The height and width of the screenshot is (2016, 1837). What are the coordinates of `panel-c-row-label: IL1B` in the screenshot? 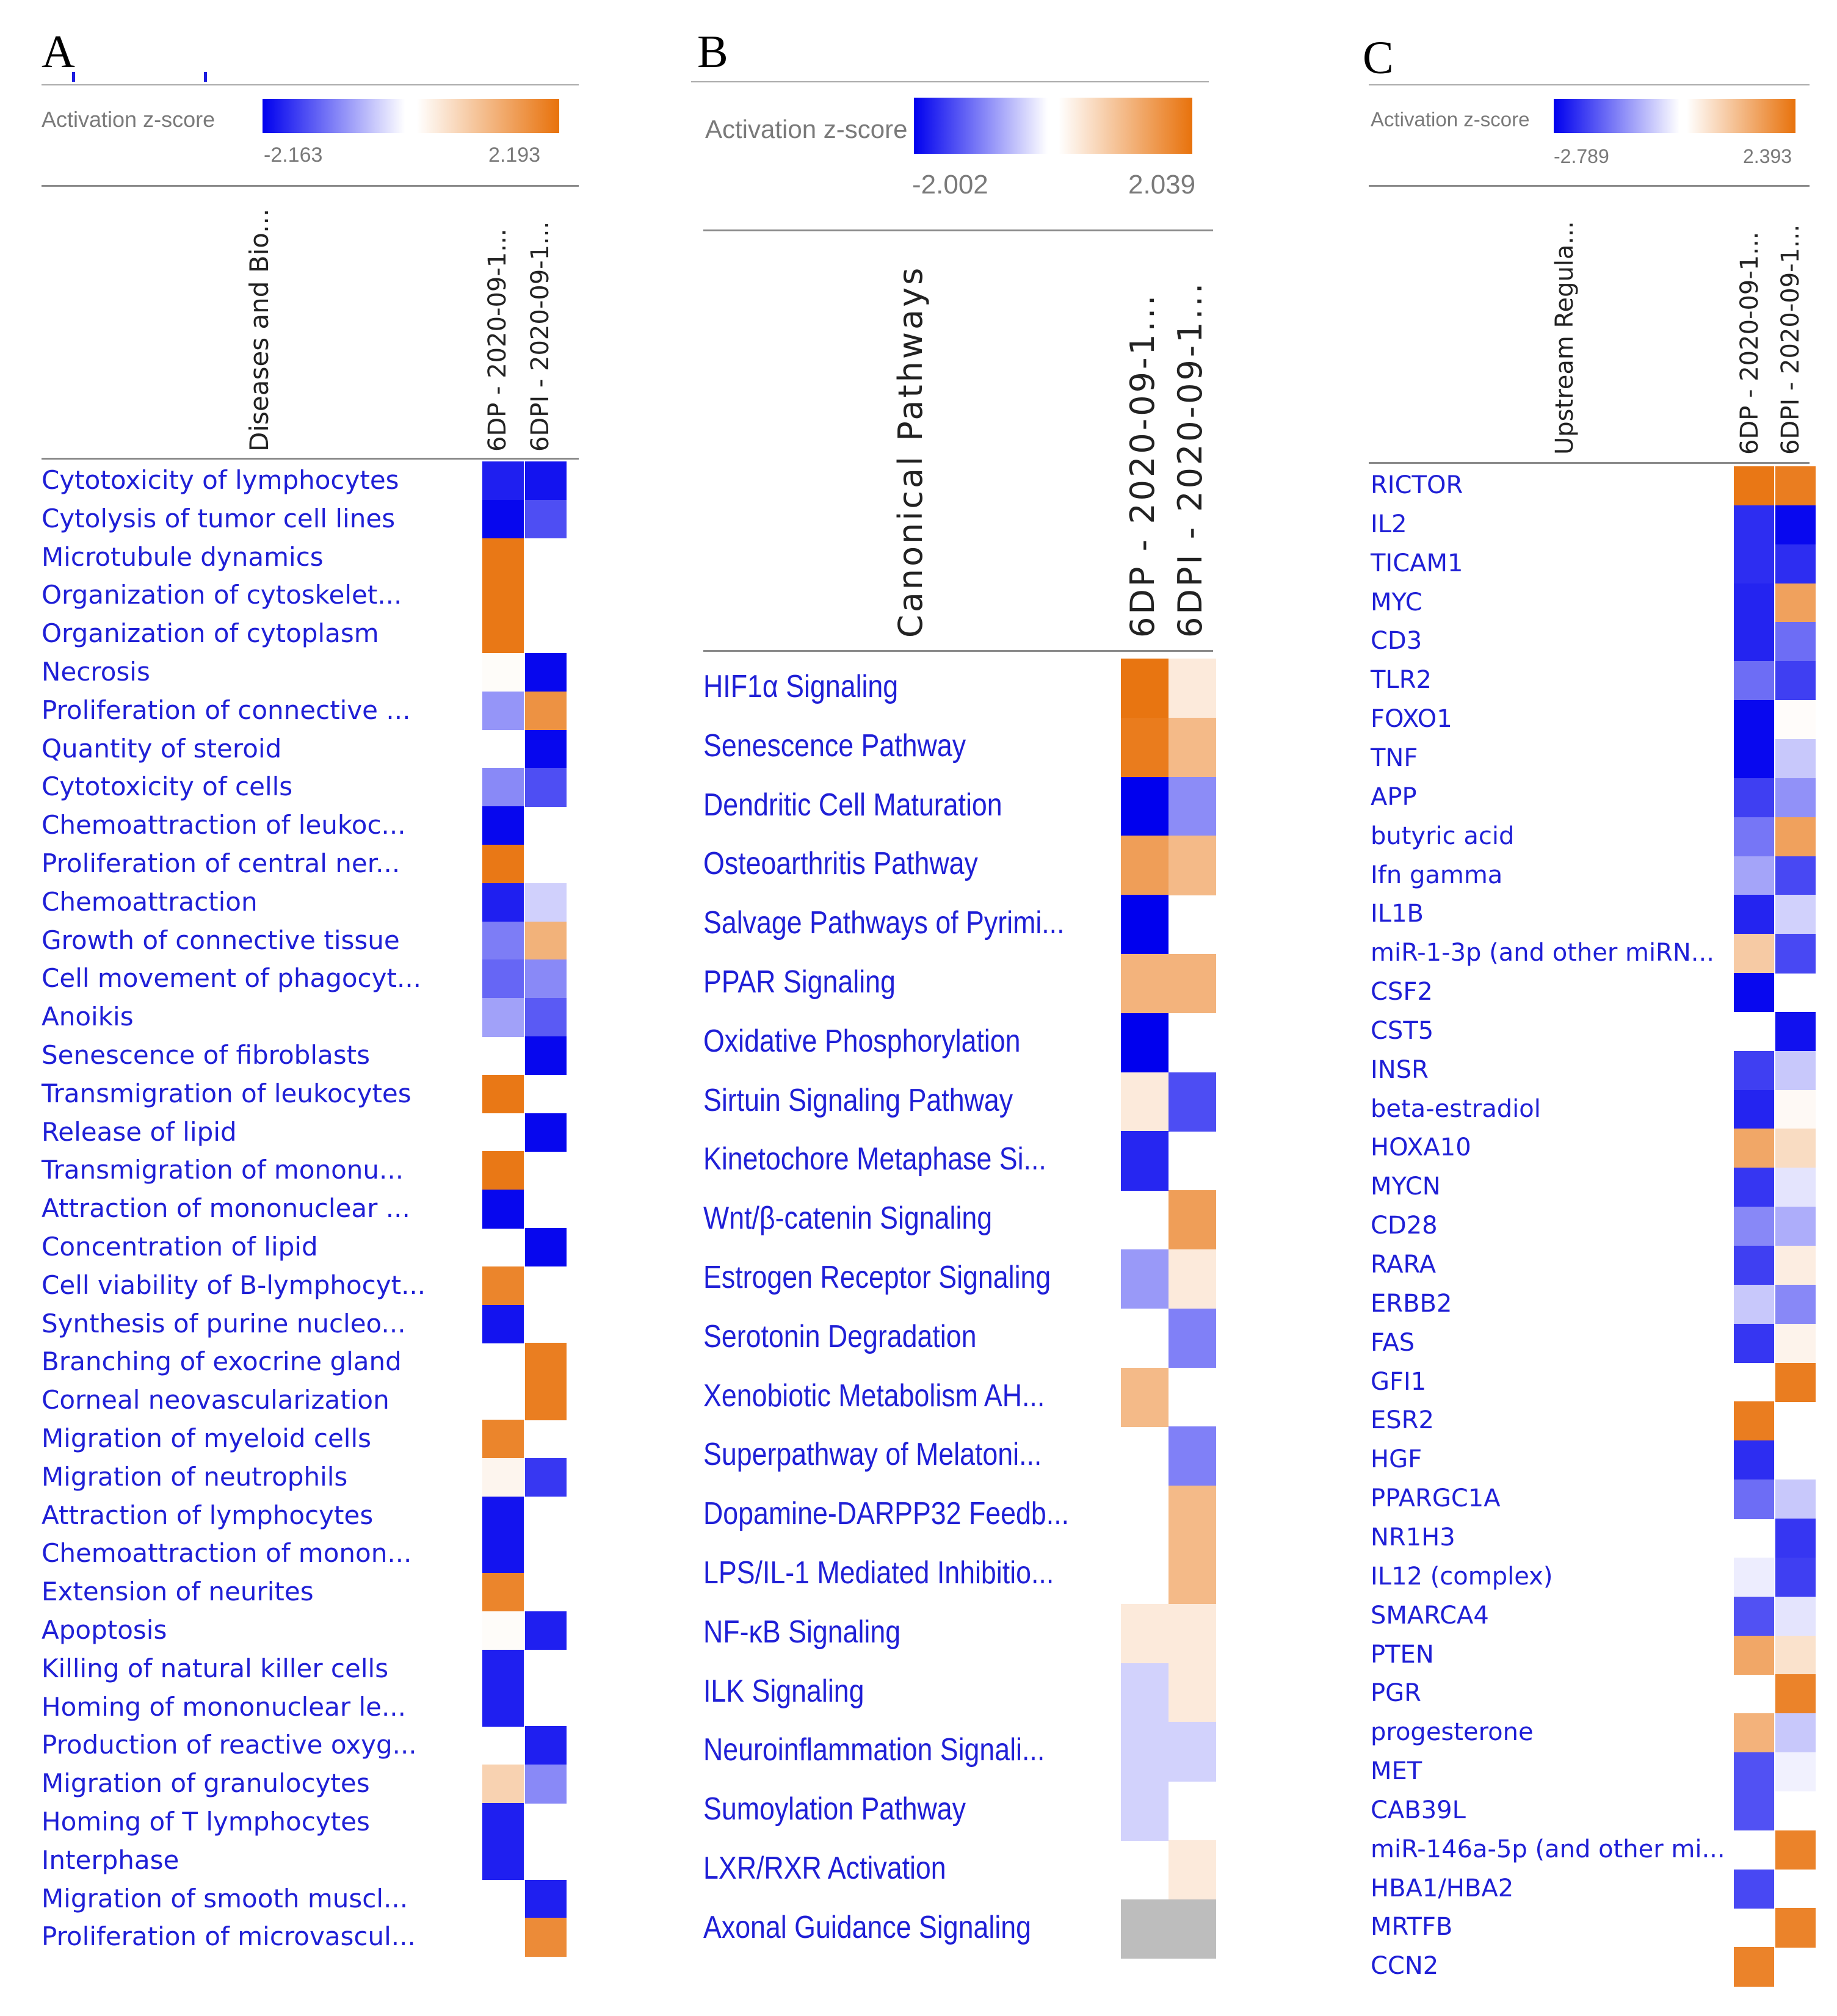 It's located at (1398, 914).